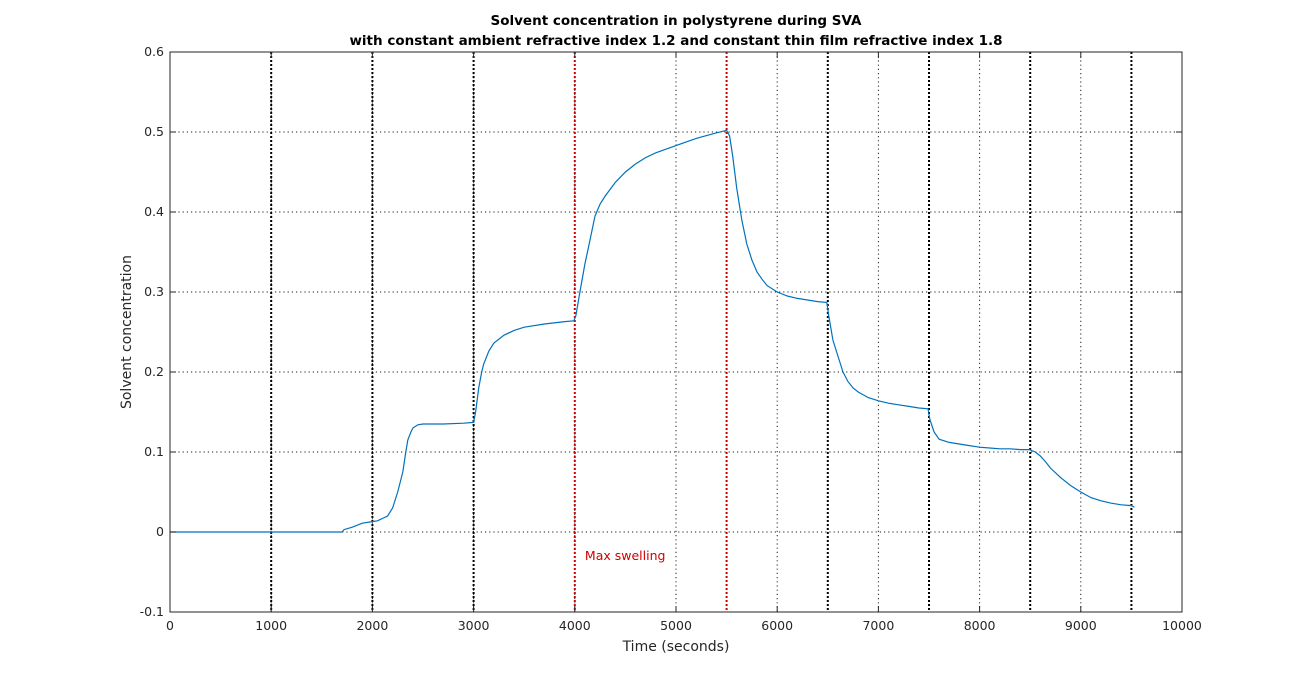 Image resolution: width=1307 pixels, height=689 pixels. Describe the element at coordinates (154, 51) in the screenshot. I see `y-tick-label: 0.6` at that location.